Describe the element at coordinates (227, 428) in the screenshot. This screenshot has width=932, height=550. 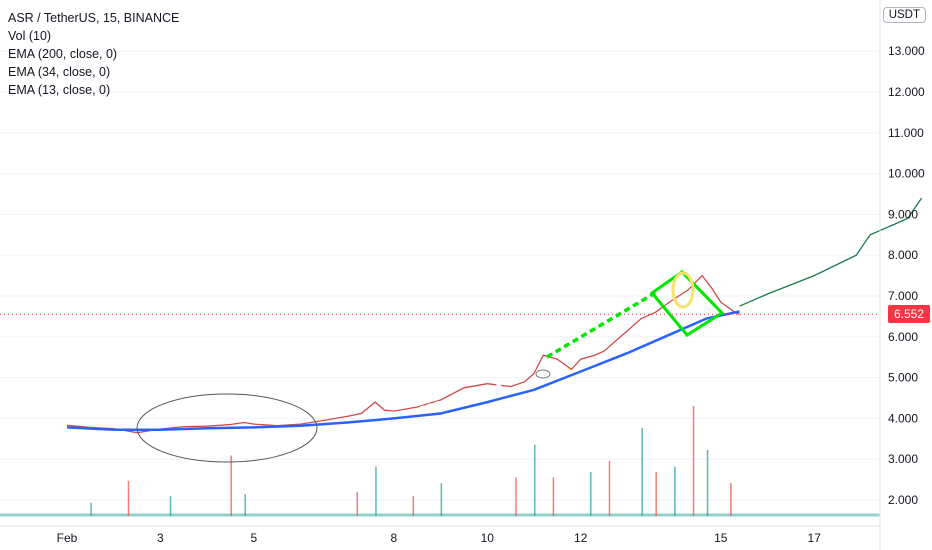
I see `freehand-circle` at that location.